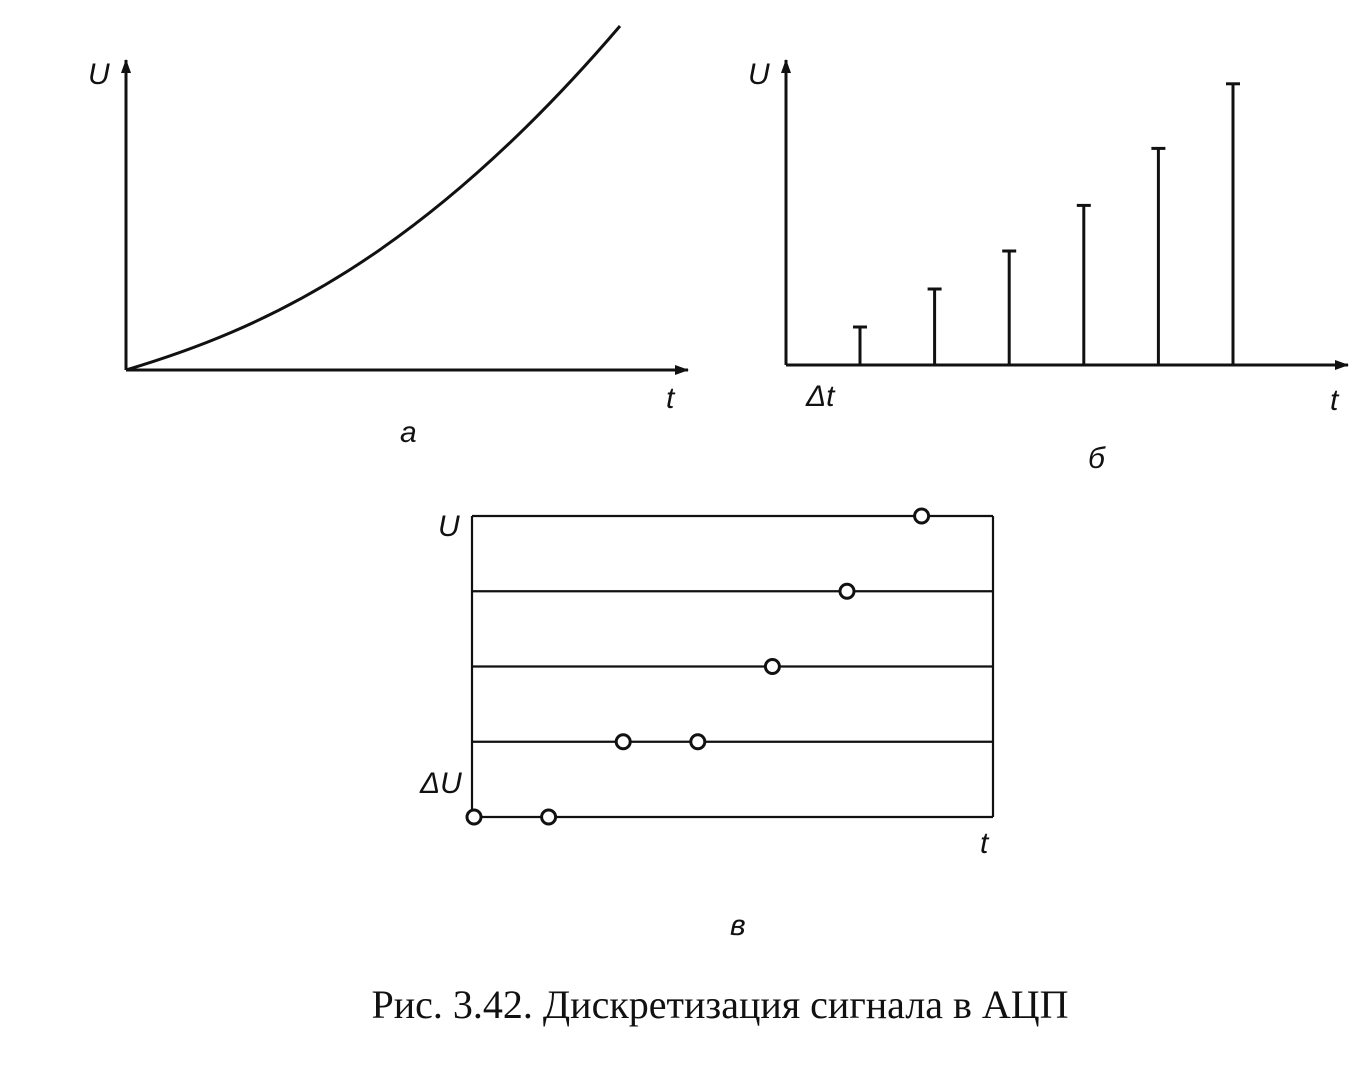  What do you see at coordinates (738, 925) in the screenshot?
I see `panel-c-label: в` at bounding box center [738, 925].